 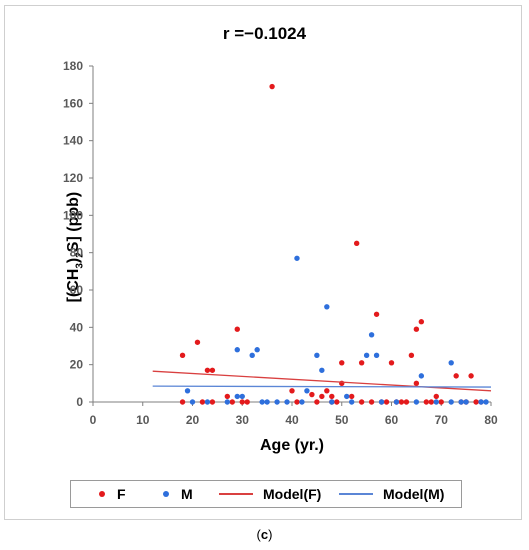 What do you see at coordinates (77, 253) in the screenshot?
I see `y-tick-label: 80` at bounding box center [77, 253].